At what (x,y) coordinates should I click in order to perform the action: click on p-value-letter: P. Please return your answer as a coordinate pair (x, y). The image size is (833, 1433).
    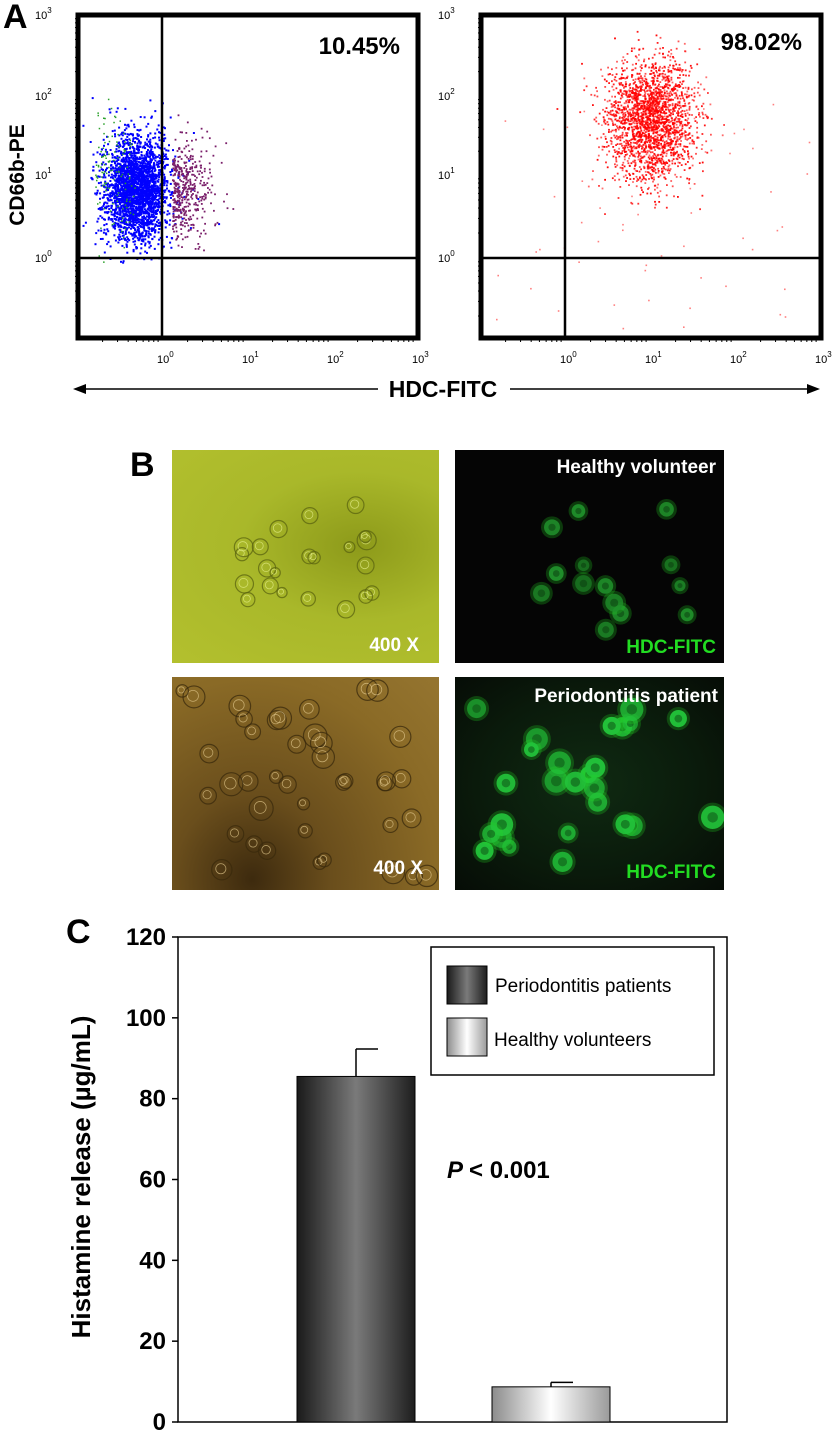
    Looking at the image, I should click on (455, 1170).